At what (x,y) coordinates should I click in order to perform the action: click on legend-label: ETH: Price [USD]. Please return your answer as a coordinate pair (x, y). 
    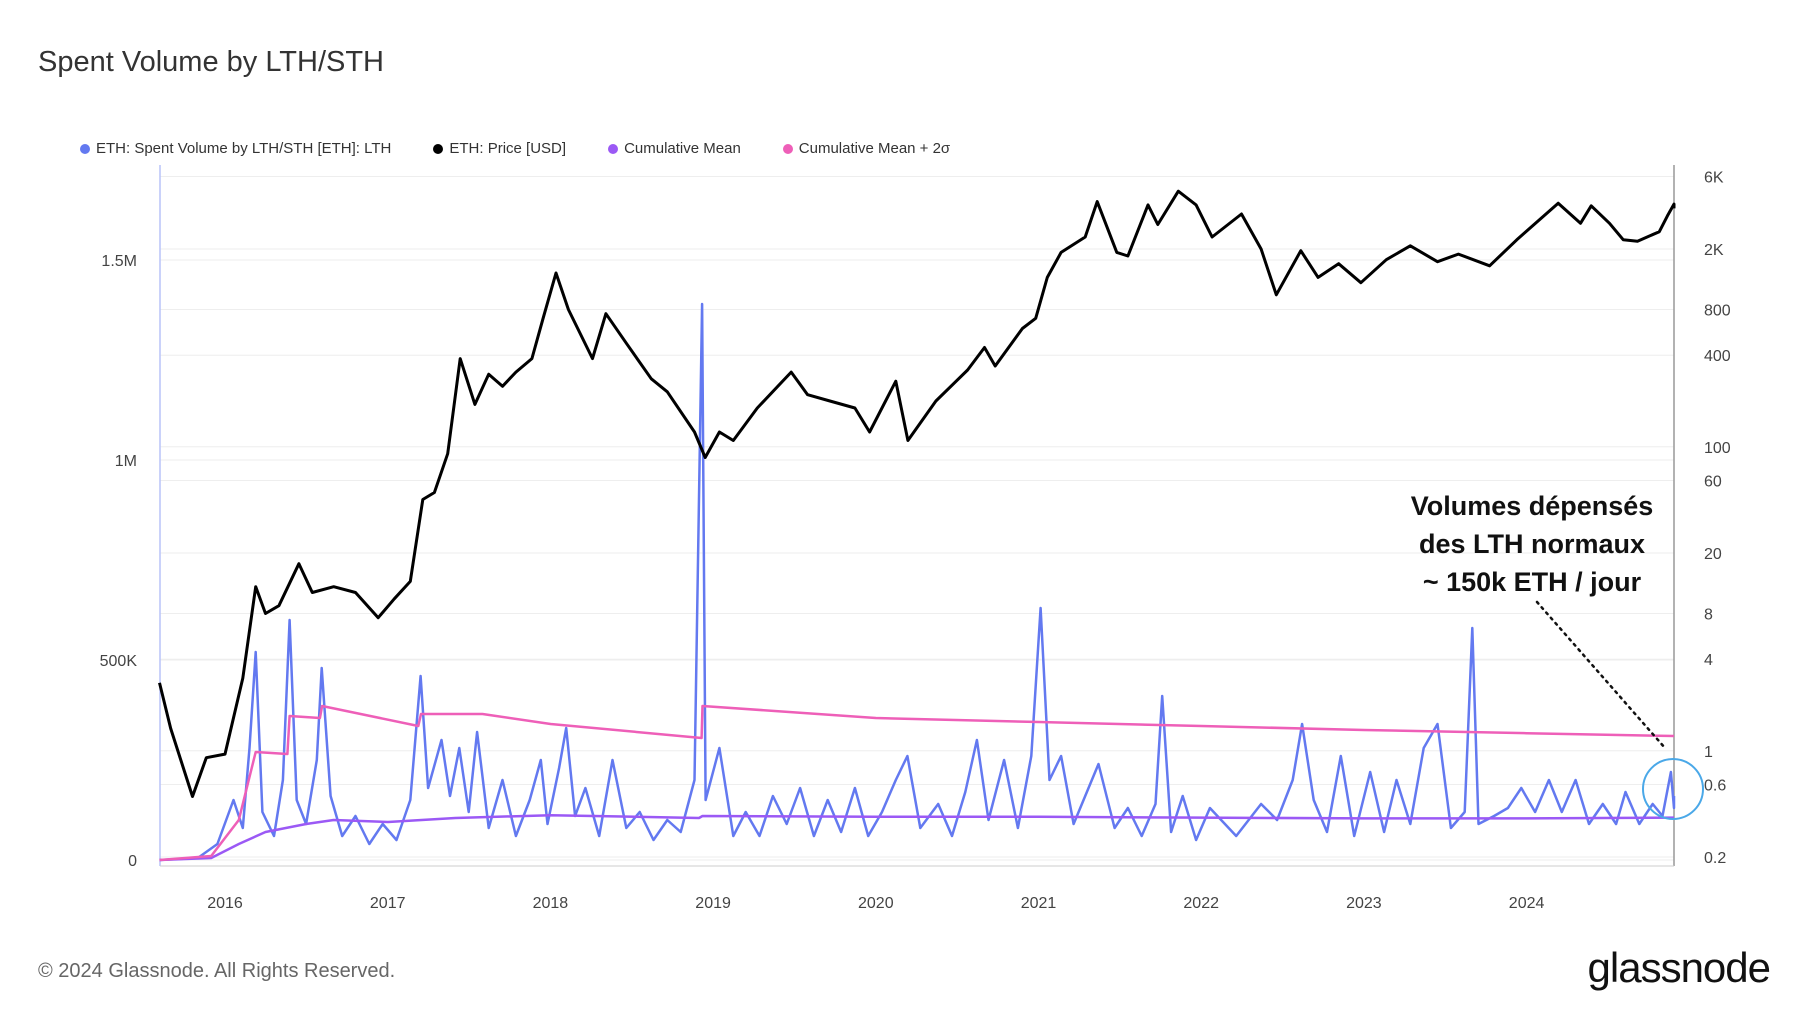
    Looking at the image, I should click on (508, 148).